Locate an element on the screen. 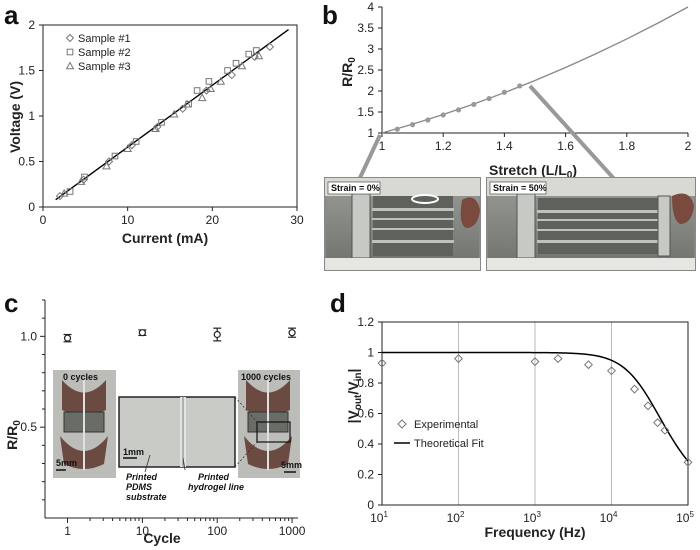 This screenshot has height=550, width=700. chart-c-xtick-label: 1000 is located at coordinates (292, 531).